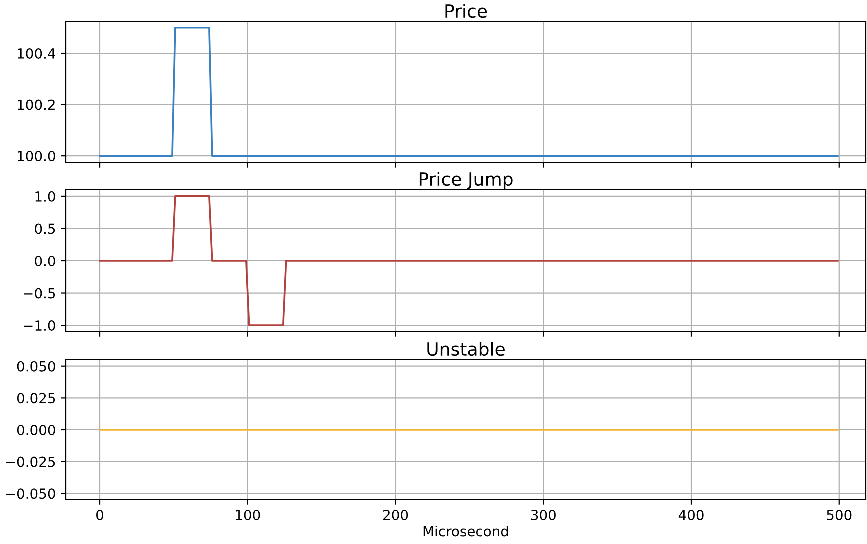 Image resolution: width=867 pixels, height=544 pixels. What do you see at coordinates (36, 430) in the screenshot?
I see `y-tick-label: 0.000` at bounding box center [36, 430].